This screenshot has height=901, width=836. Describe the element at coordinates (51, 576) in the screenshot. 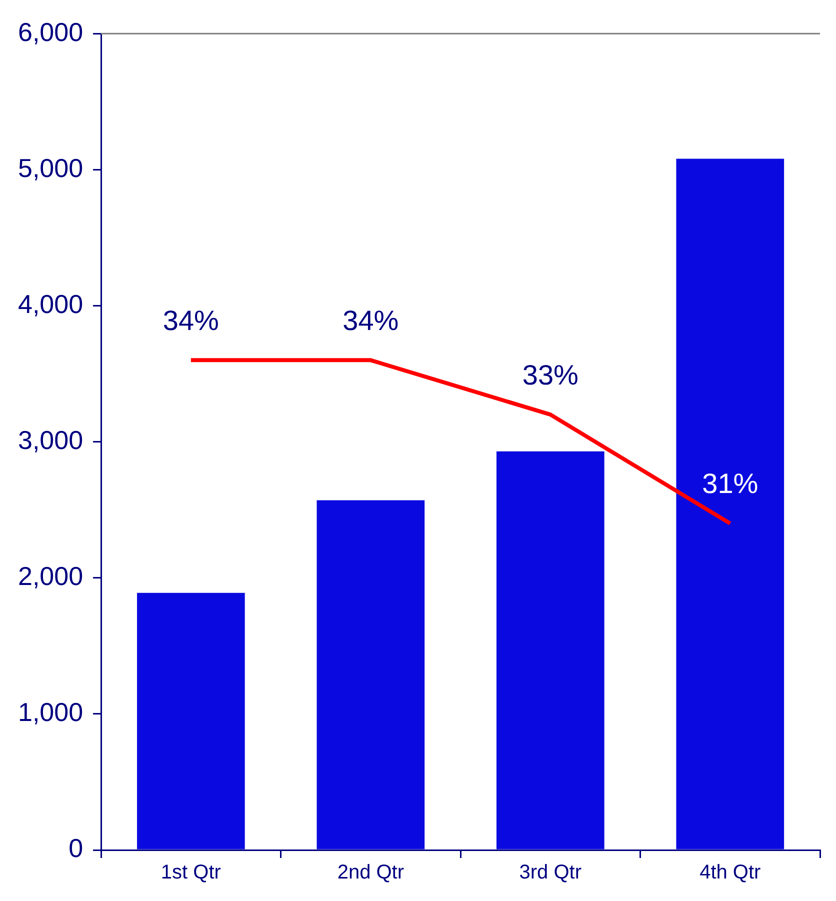

I see `y-tick-label: 2,000` at that location.